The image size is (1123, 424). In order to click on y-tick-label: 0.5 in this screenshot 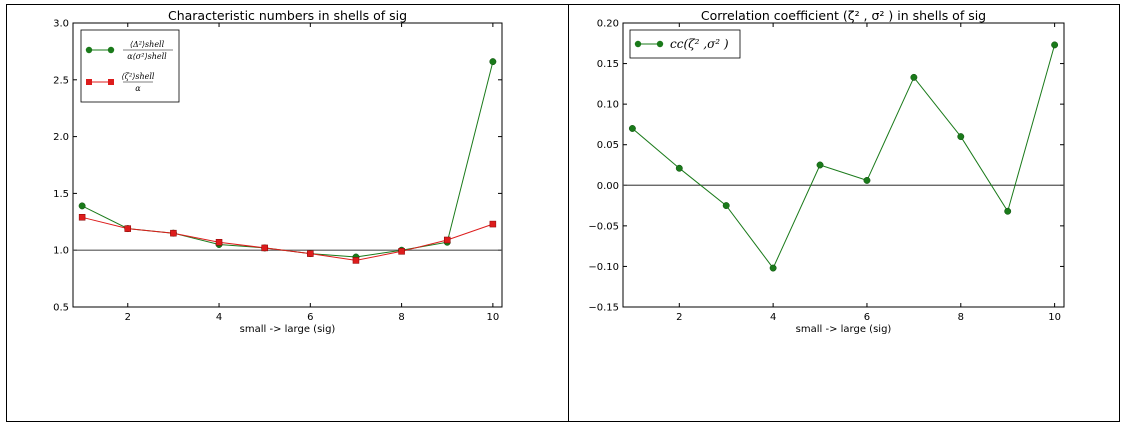, I will do `click(61, 308)`.